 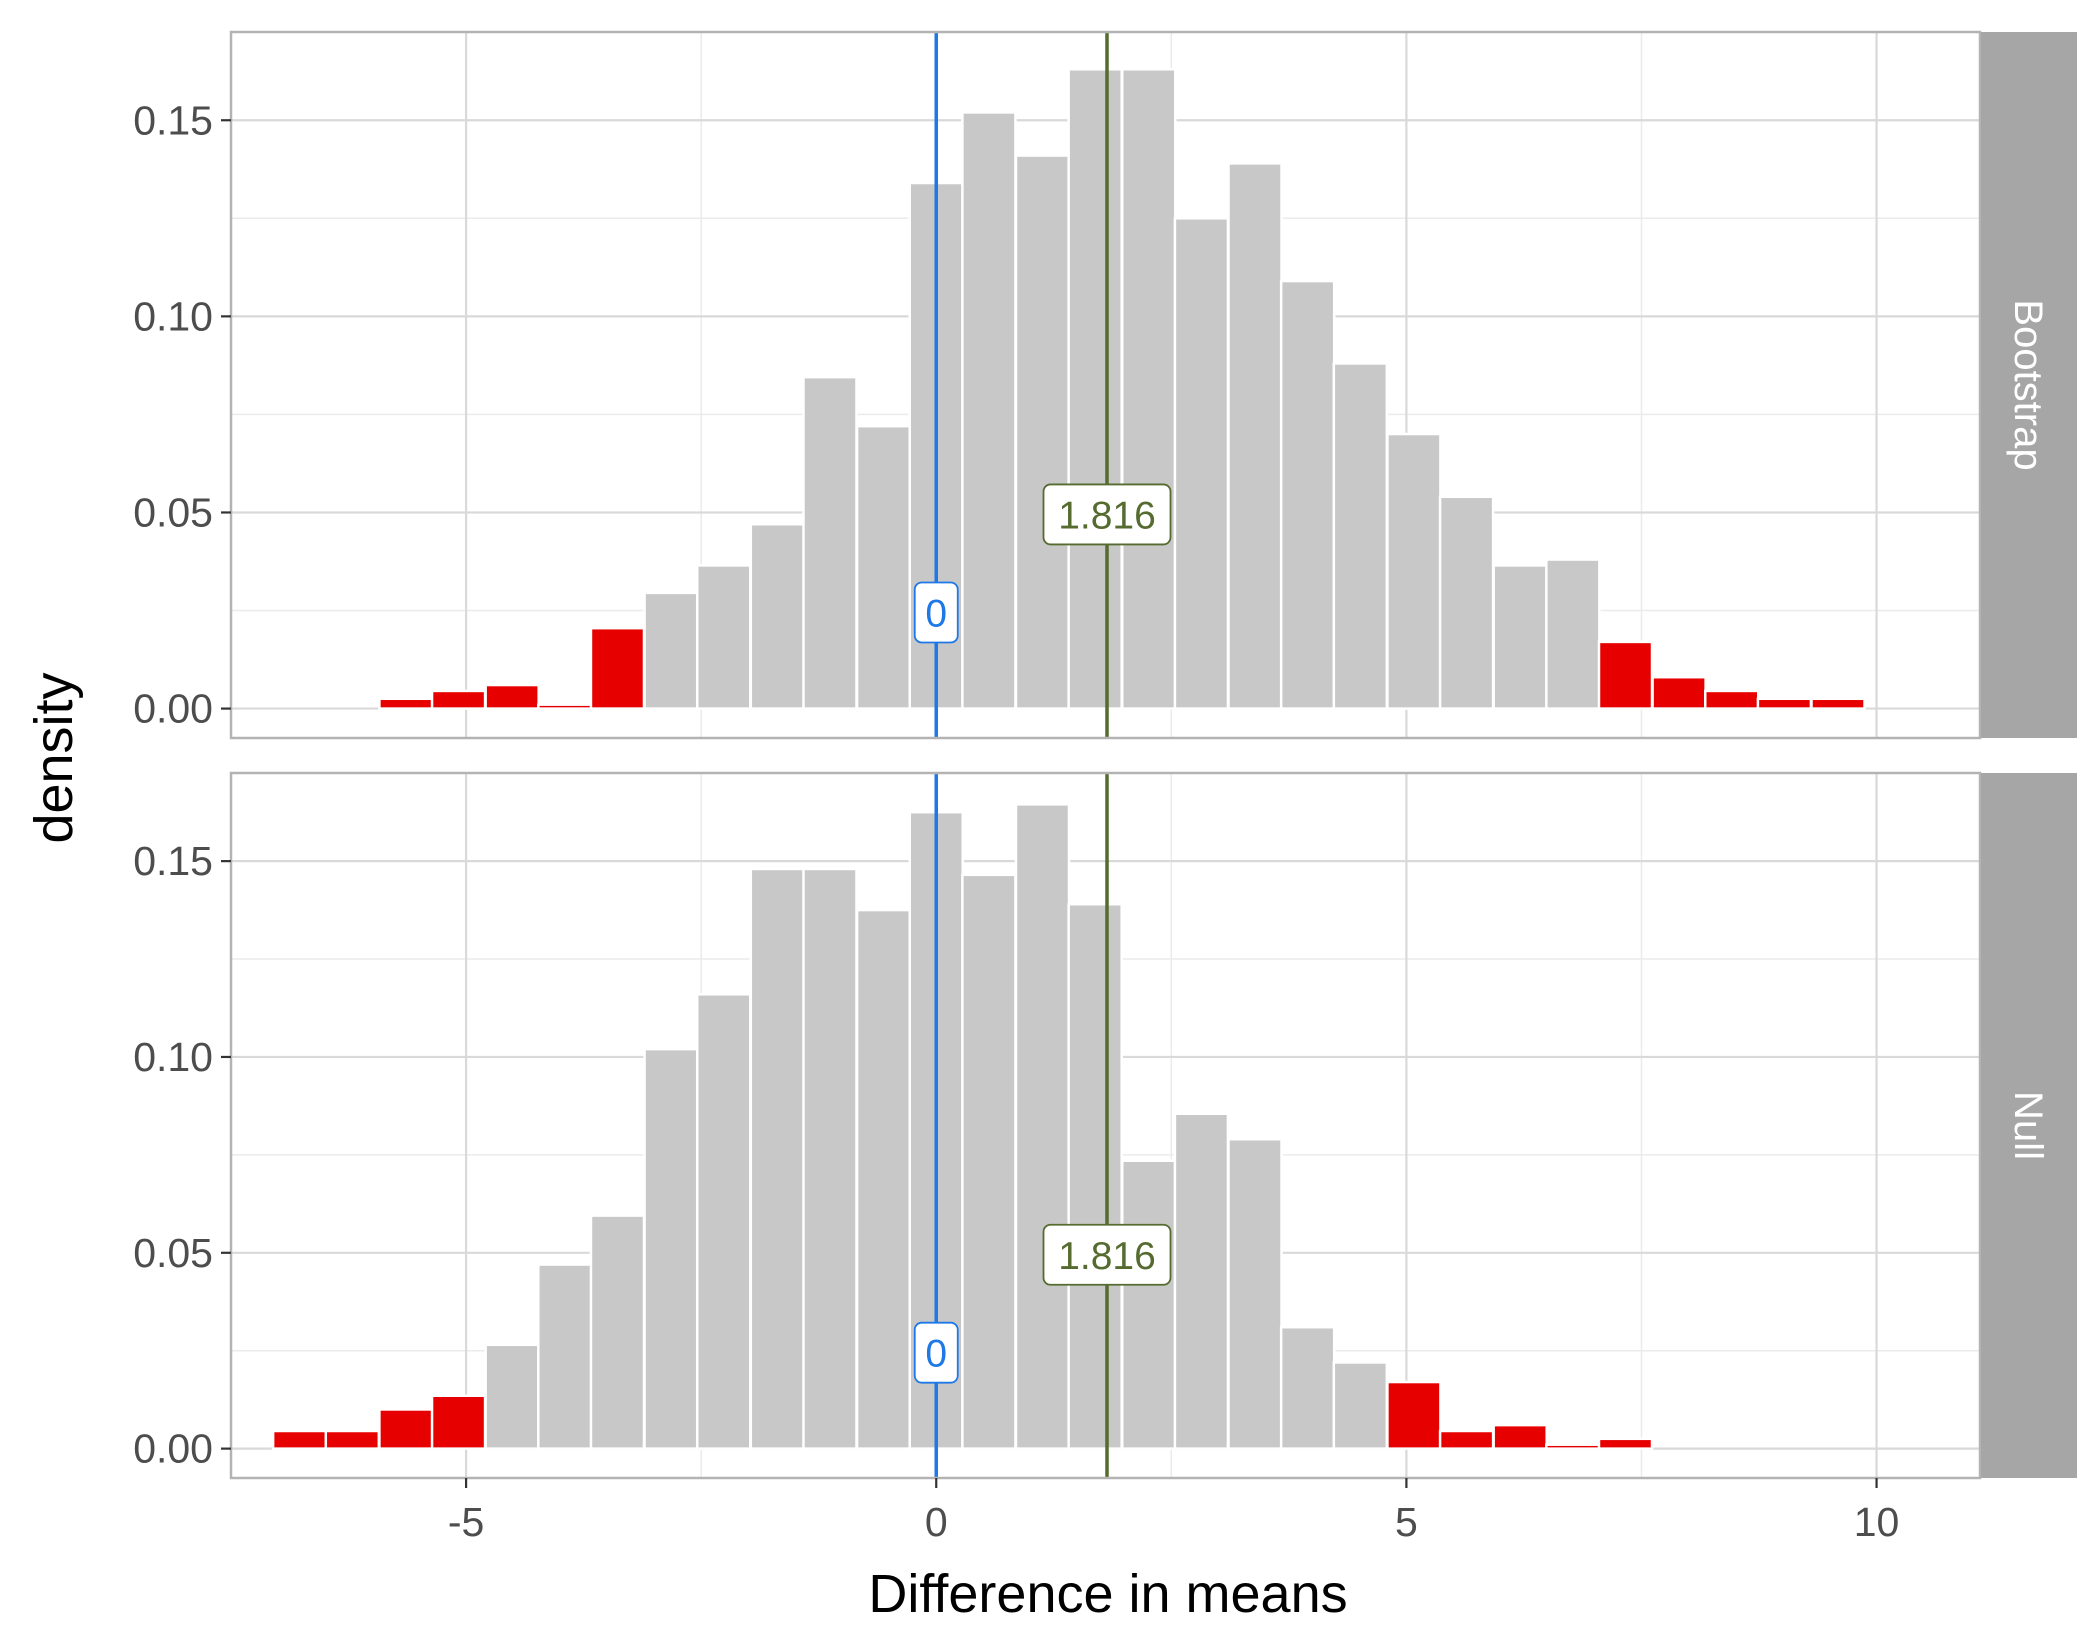 What do you see at coordinates (1406, 1522) in the screenshot?
I see `x-tick-label: 5` at bounding box center [1406, 1522].